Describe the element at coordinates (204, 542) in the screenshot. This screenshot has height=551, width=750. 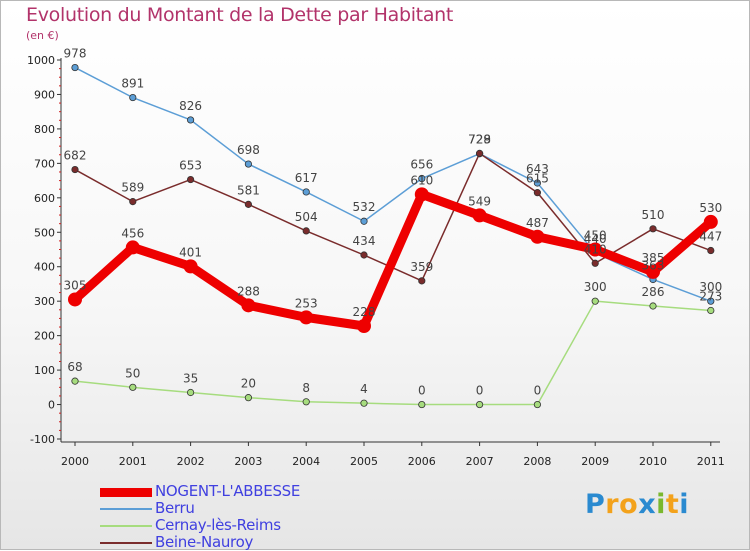
I see `legend-label-beine: Beine-Nauroy` at that location.